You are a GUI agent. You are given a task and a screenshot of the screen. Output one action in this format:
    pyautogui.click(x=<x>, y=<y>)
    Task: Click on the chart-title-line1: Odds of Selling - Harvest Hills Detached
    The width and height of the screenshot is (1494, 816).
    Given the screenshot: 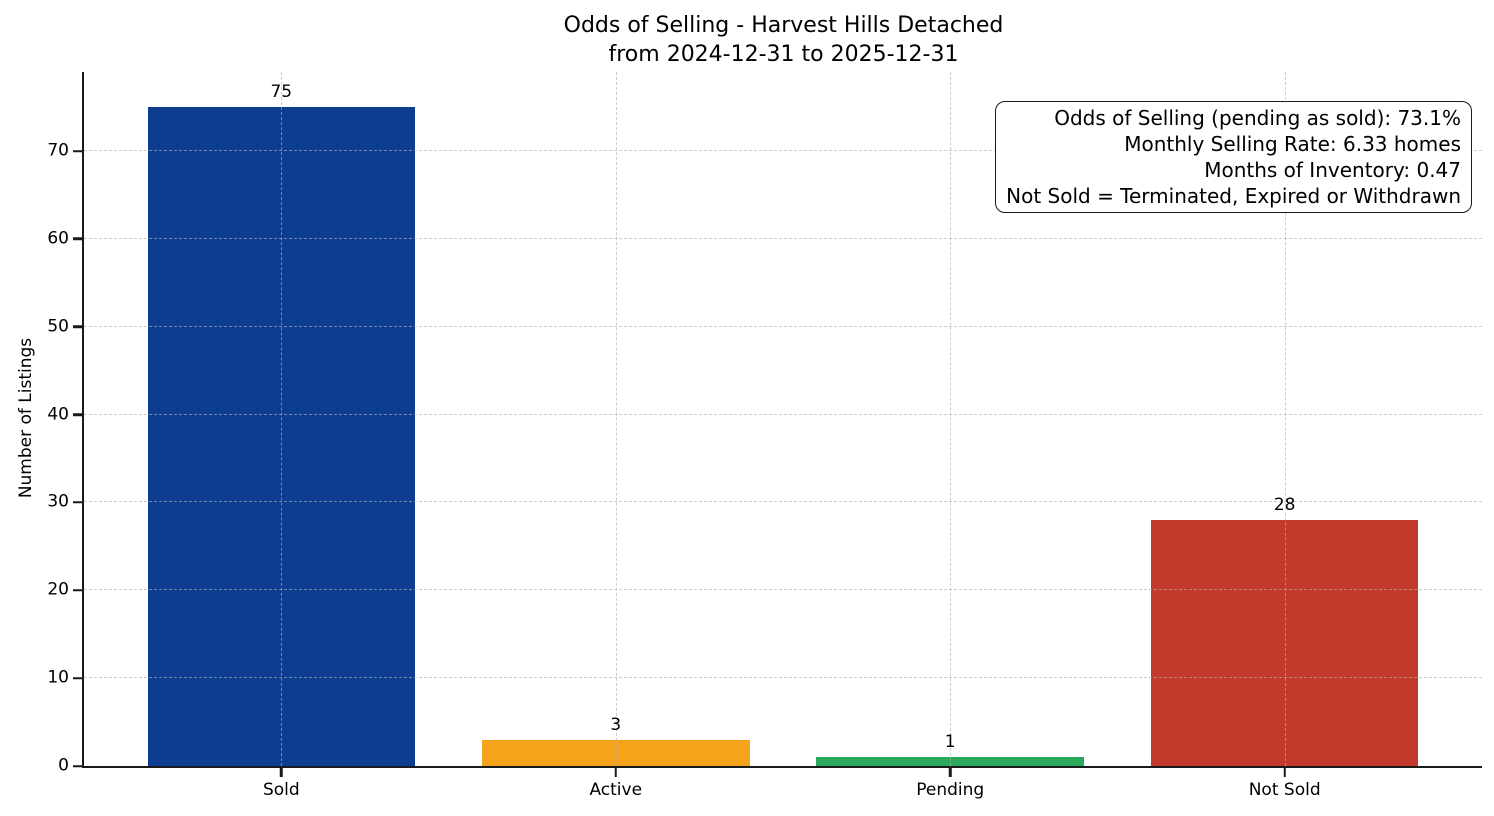 What is the action you would take?
    pyautogui.click(x=783, y=25)
    